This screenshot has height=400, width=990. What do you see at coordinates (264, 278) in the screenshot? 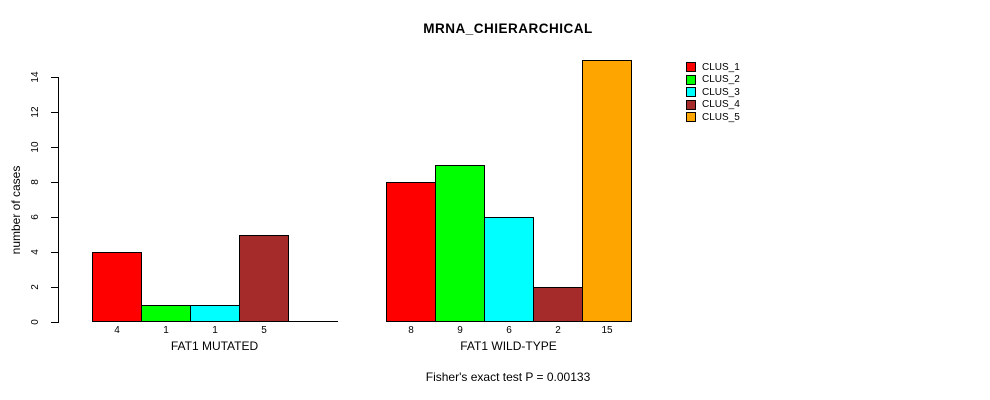
I see `bar-clus-4-fat1-mutated` at bounding box center [264, 278].